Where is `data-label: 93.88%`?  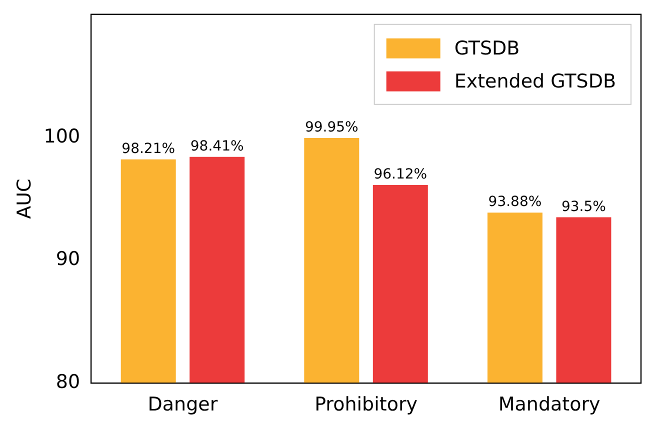 data-label: 93.88% is located at coordinates (515, 202).